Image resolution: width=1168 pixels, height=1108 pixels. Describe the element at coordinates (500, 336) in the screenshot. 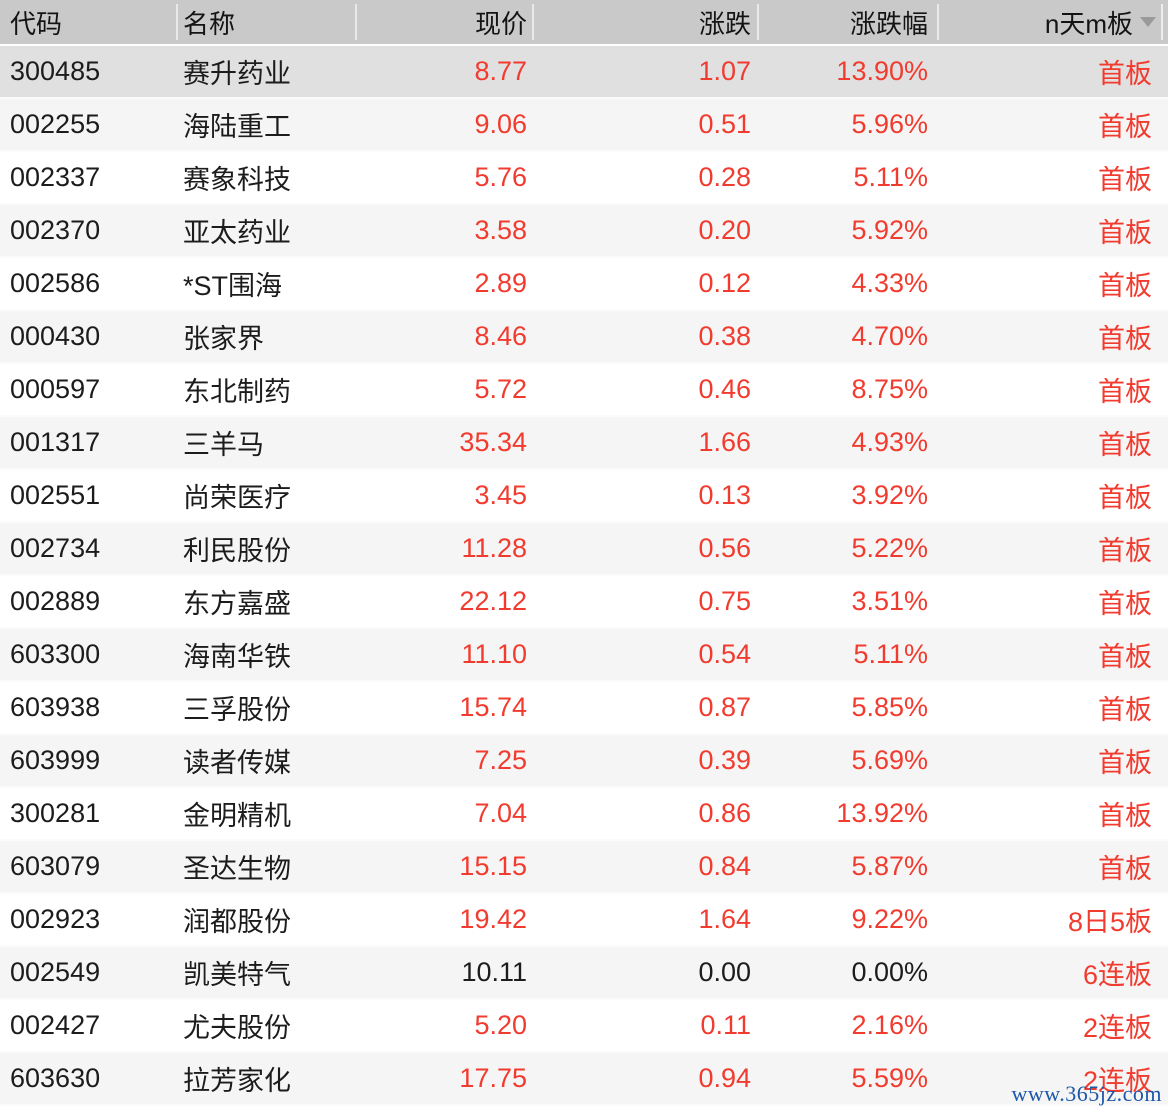

I see `stock-price: 8.46` at that location.